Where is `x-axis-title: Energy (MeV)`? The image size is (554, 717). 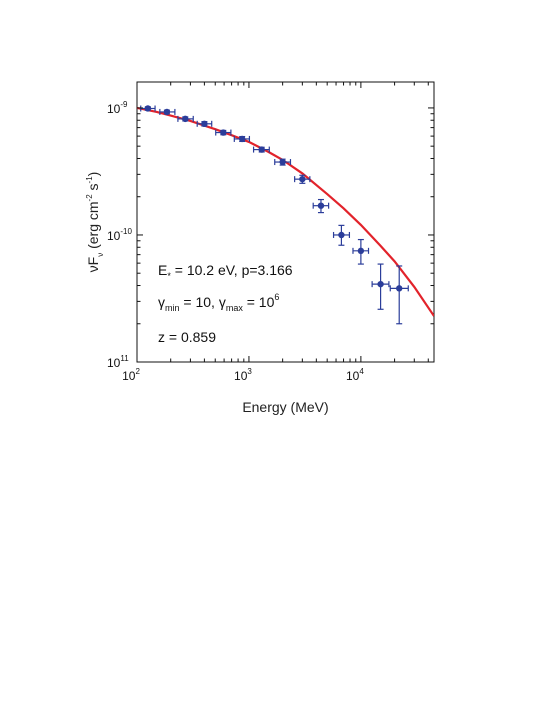 x-axis-title: Energy (MeV) is located at coordinates (285, 407).